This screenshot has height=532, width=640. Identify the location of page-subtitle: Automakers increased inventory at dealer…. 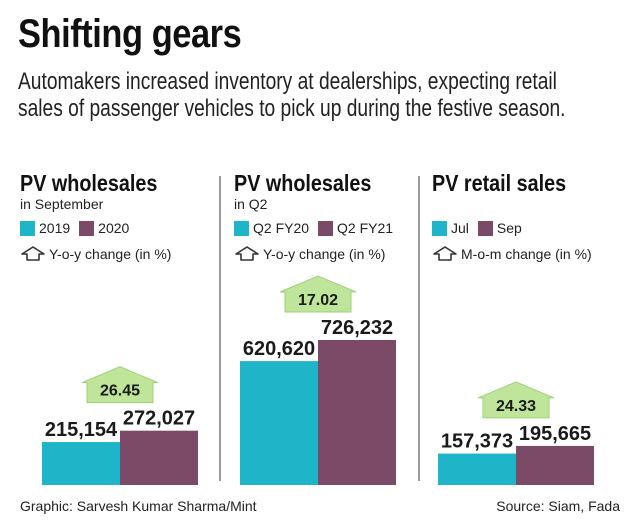
(292, 95).